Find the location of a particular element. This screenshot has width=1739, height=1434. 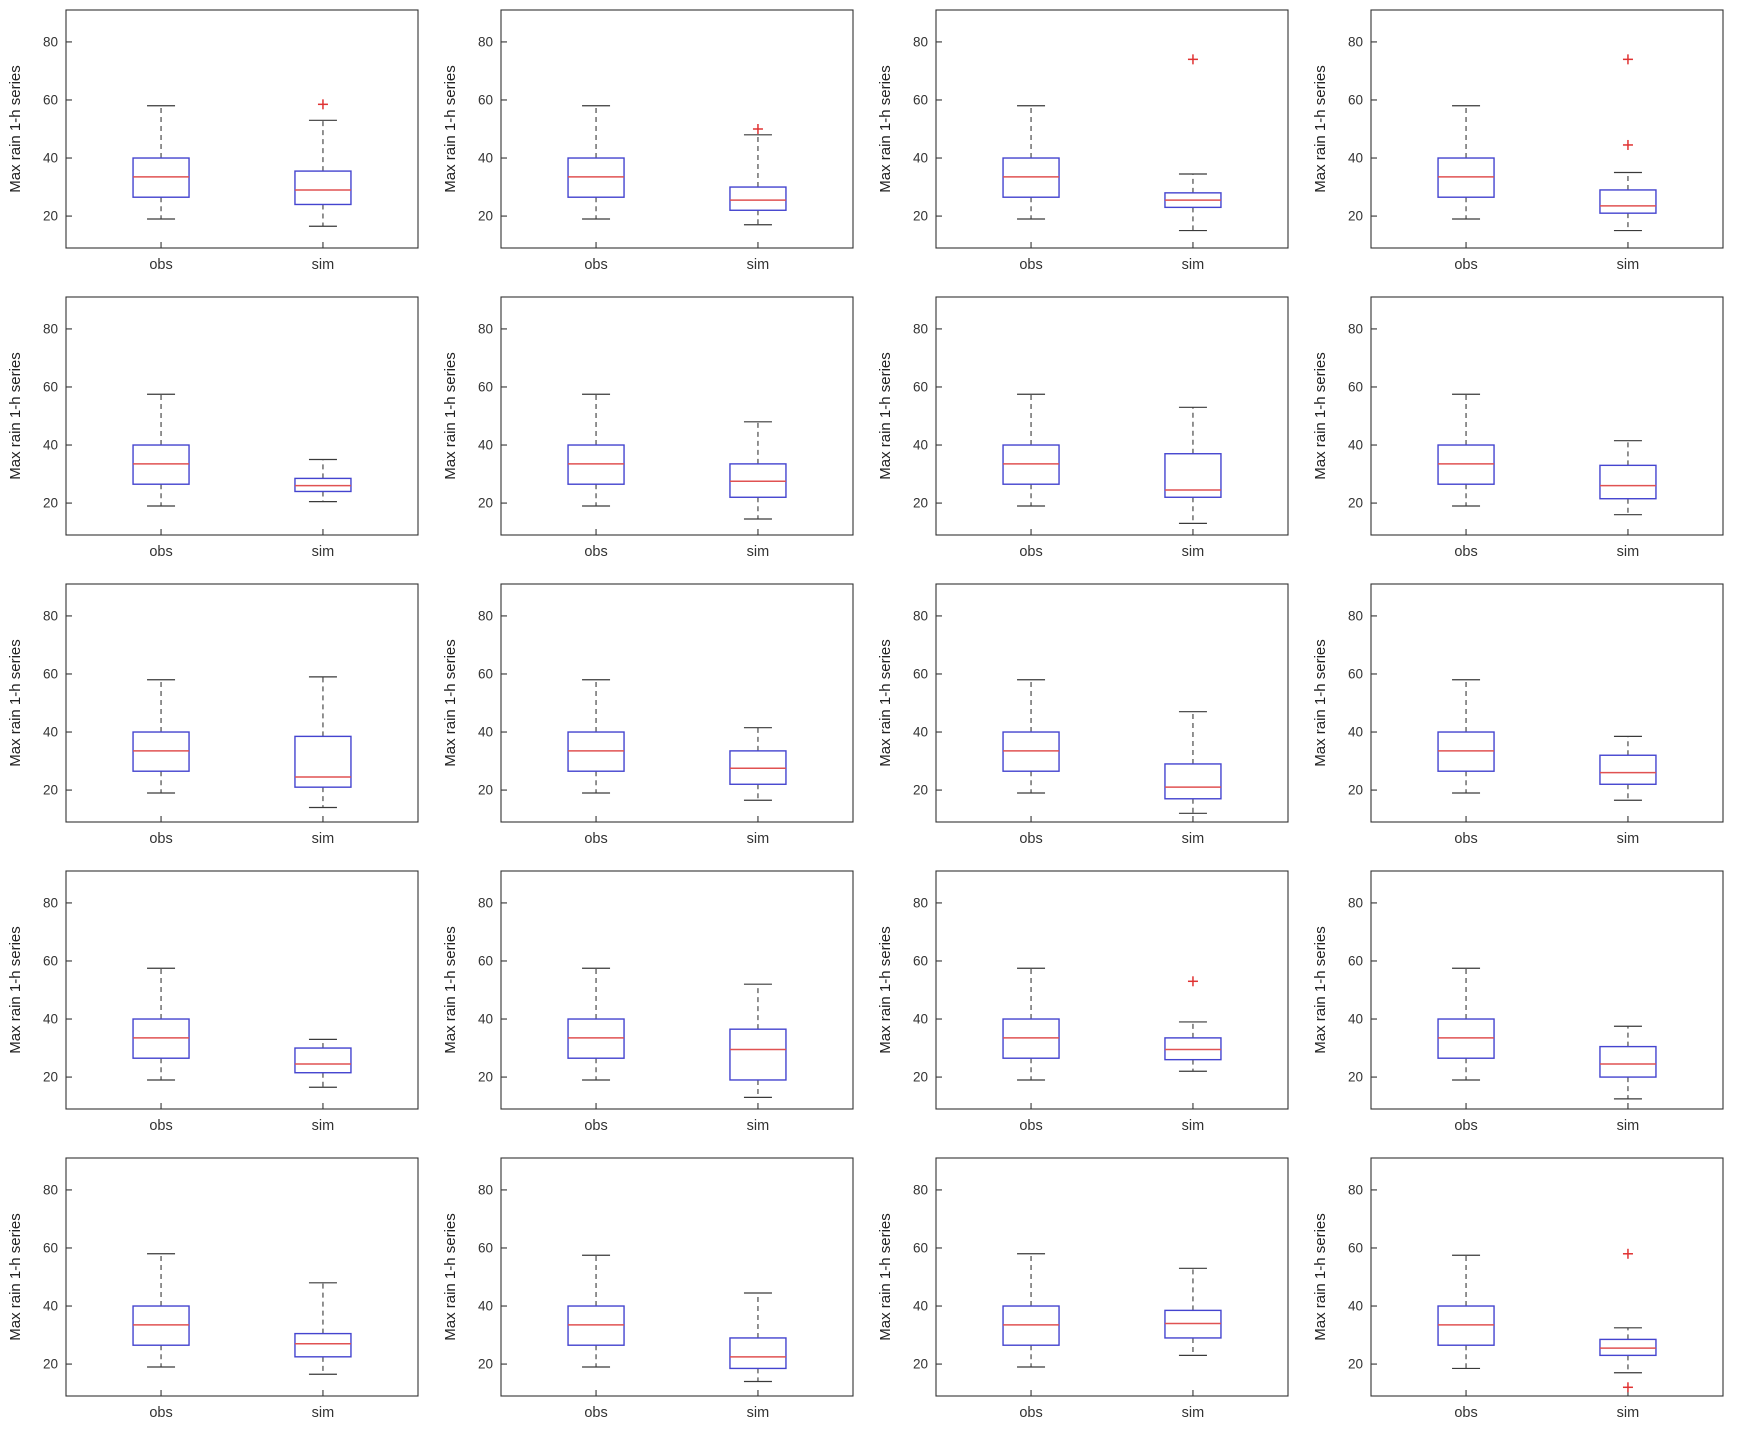

boxplot-subplot-9: 20 40 60 80 Max rain 1-h series obs sim is located at coordinates (213, 715).